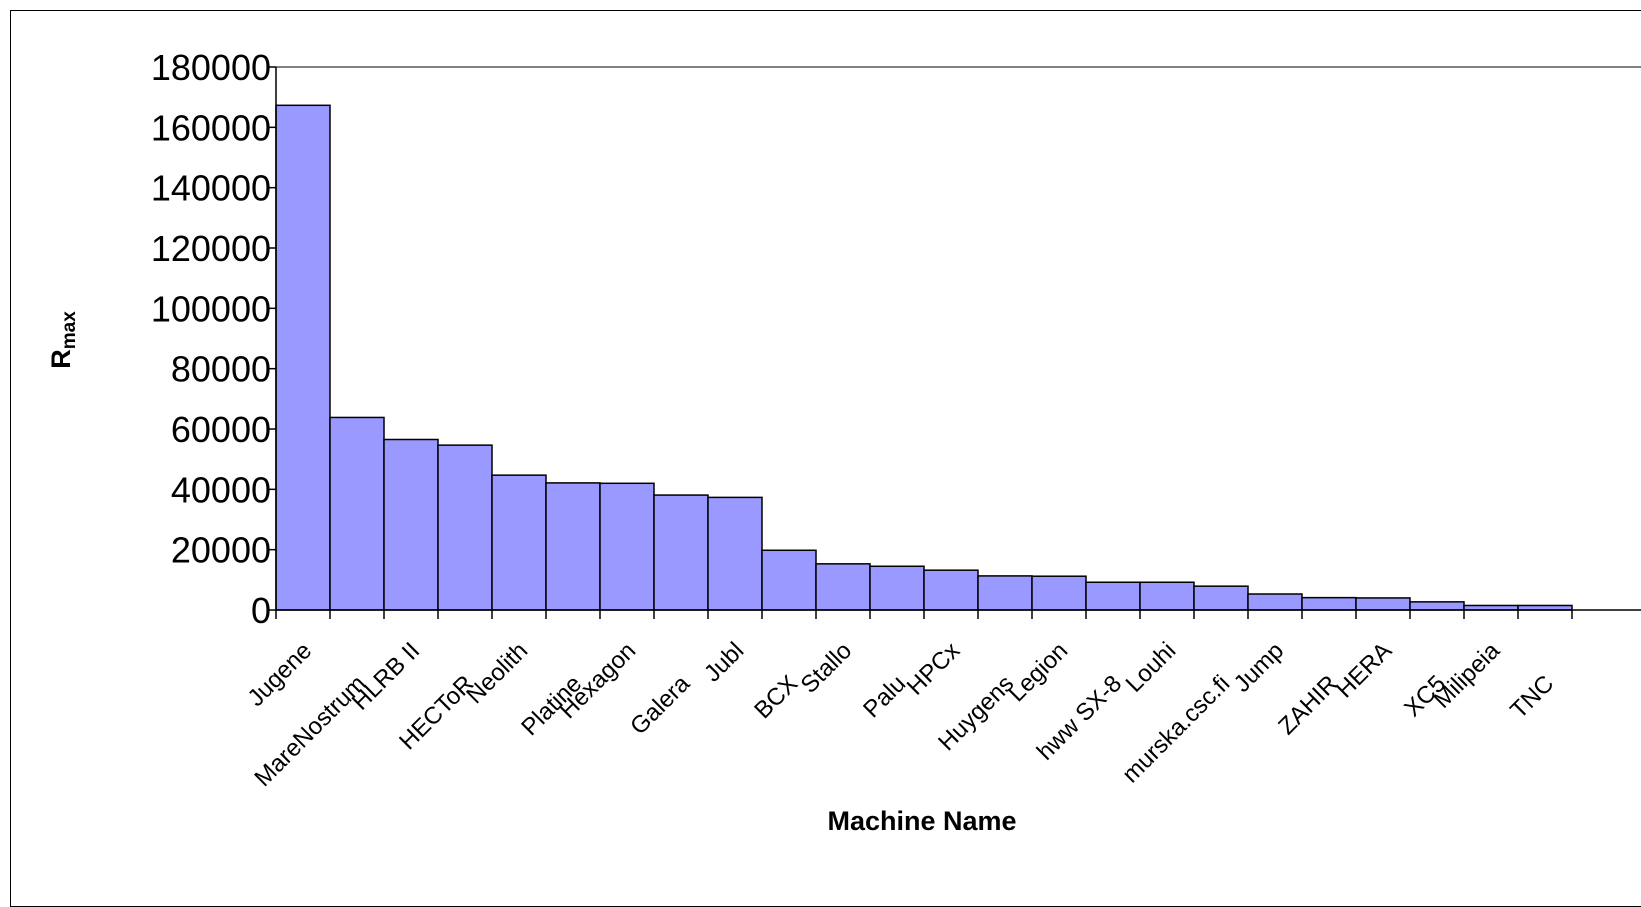  What do you see at coordinates (386, 676) in the screenshot?
I see `x-category-label: HLRB II` at bounding box center [386, 676].